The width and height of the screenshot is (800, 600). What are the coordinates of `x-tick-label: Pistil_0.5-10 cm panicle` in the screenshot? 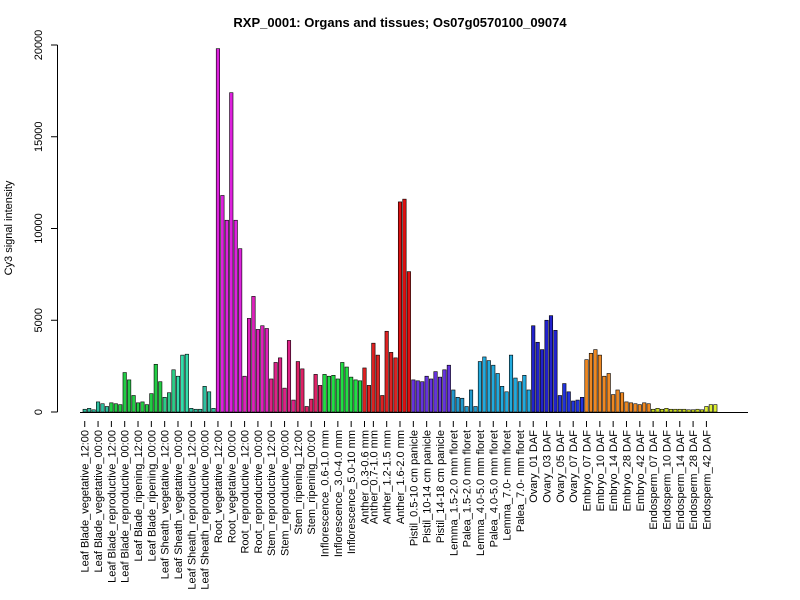 It's located at (414, 488).